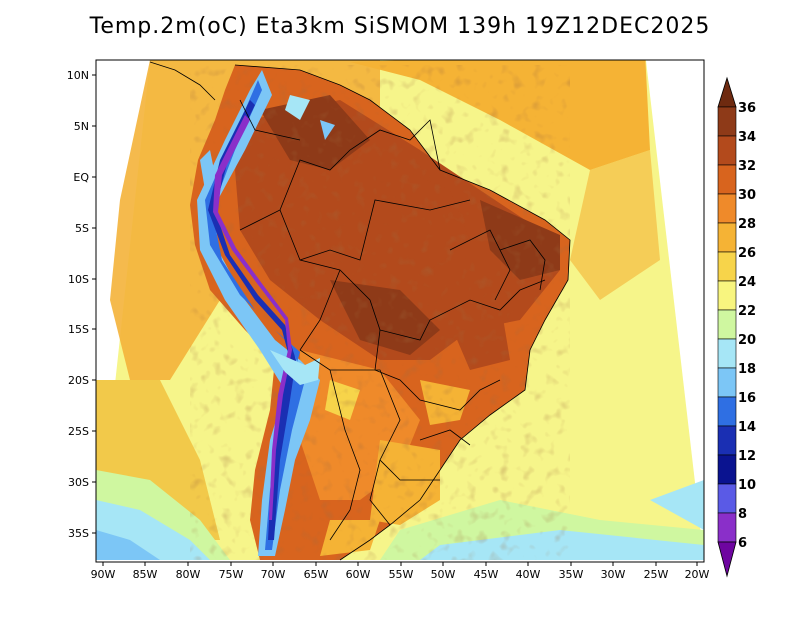 The width and height of the screenshot is (800, 618). Describe the element at coordinates (727, 559) in the screenshot. I see `colorbar-bottom-arrow` at that location.